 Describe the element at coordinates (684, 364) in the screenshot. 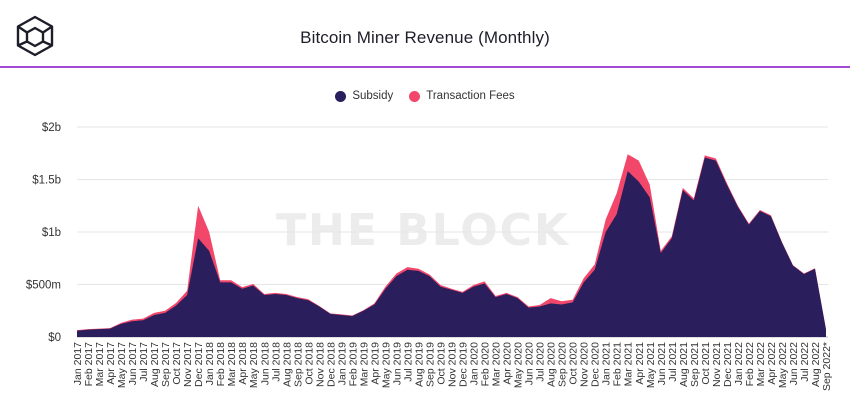

I see `x-tick-label: Aug 2021` at that location.